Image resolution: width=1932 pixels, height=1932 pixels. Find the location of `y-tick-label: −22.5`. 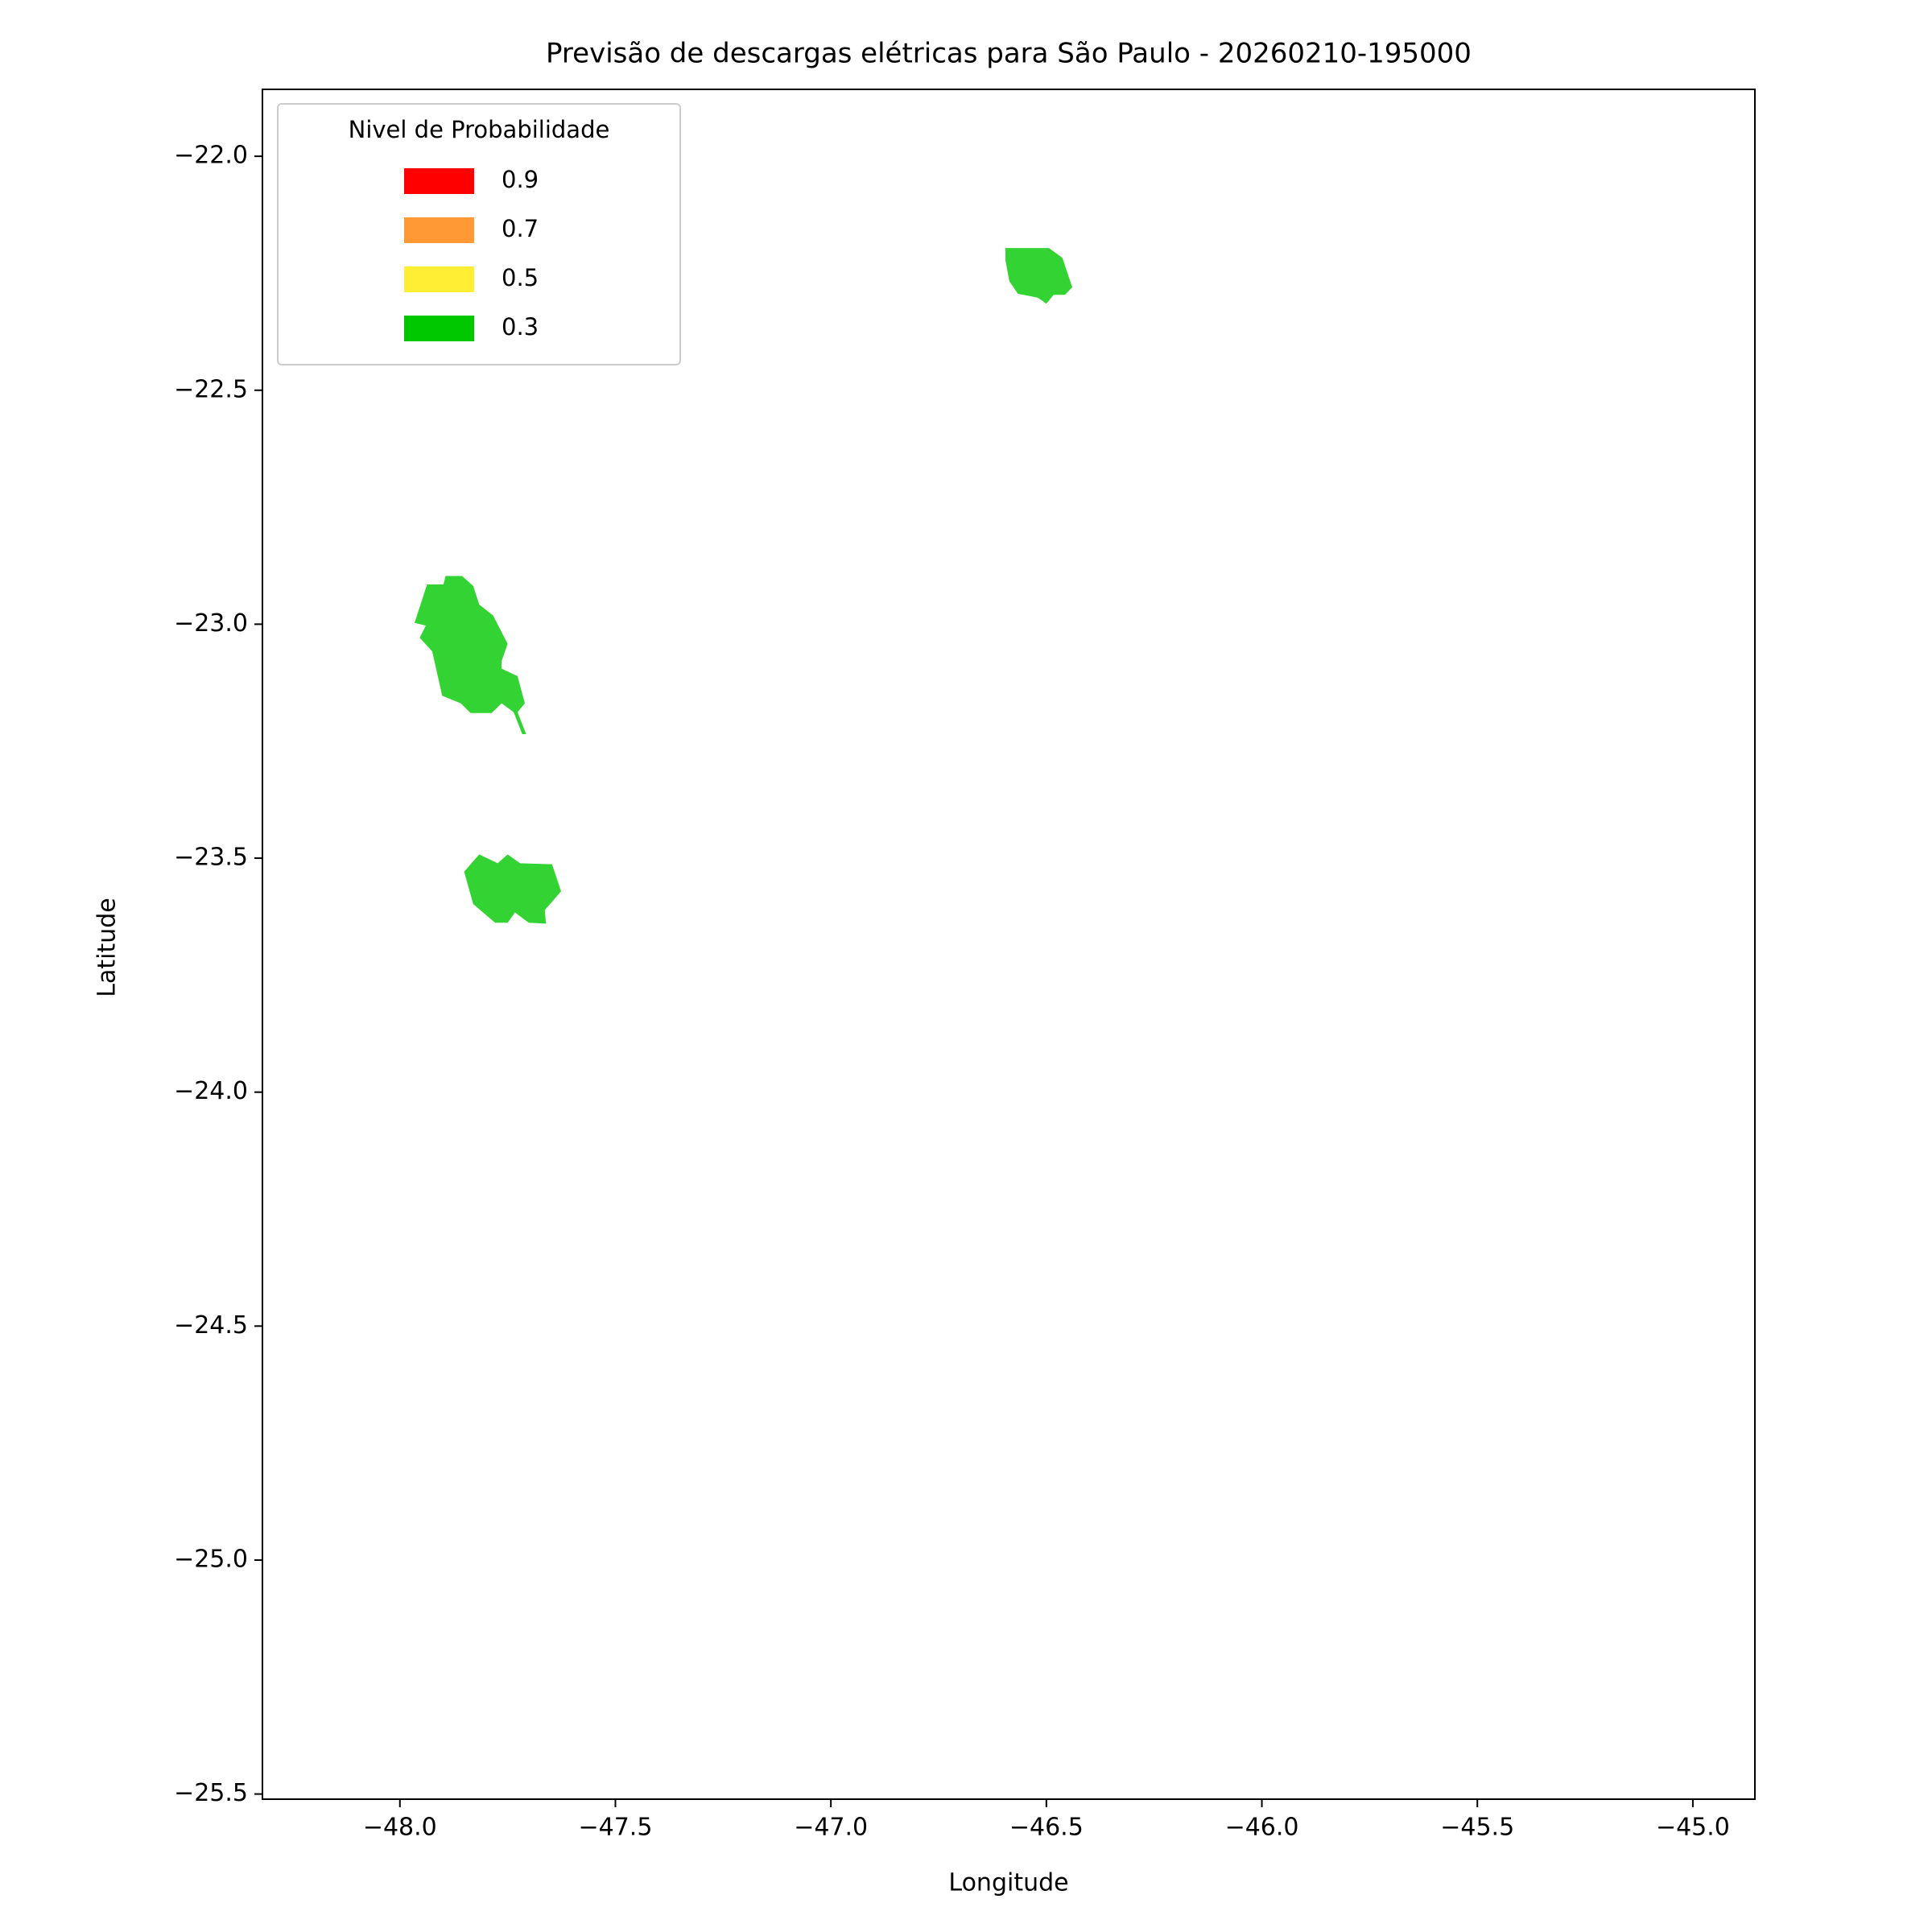

y-tick-label: −22.5 is located at coordinates (211, 389).